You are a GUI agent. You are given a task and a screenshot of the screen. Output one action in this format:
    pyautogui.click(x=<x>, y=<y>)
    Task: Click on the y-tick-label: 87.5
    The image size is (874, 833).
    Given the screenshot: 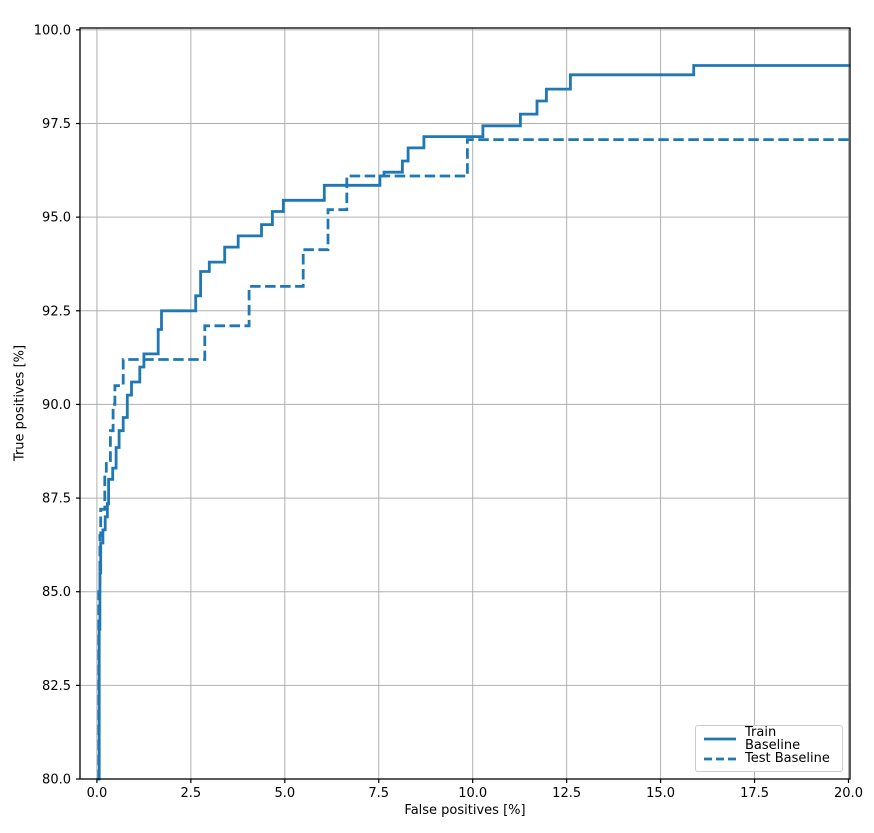 What is the action you would take?
    pyautogui.click(x=56, y=499)
    